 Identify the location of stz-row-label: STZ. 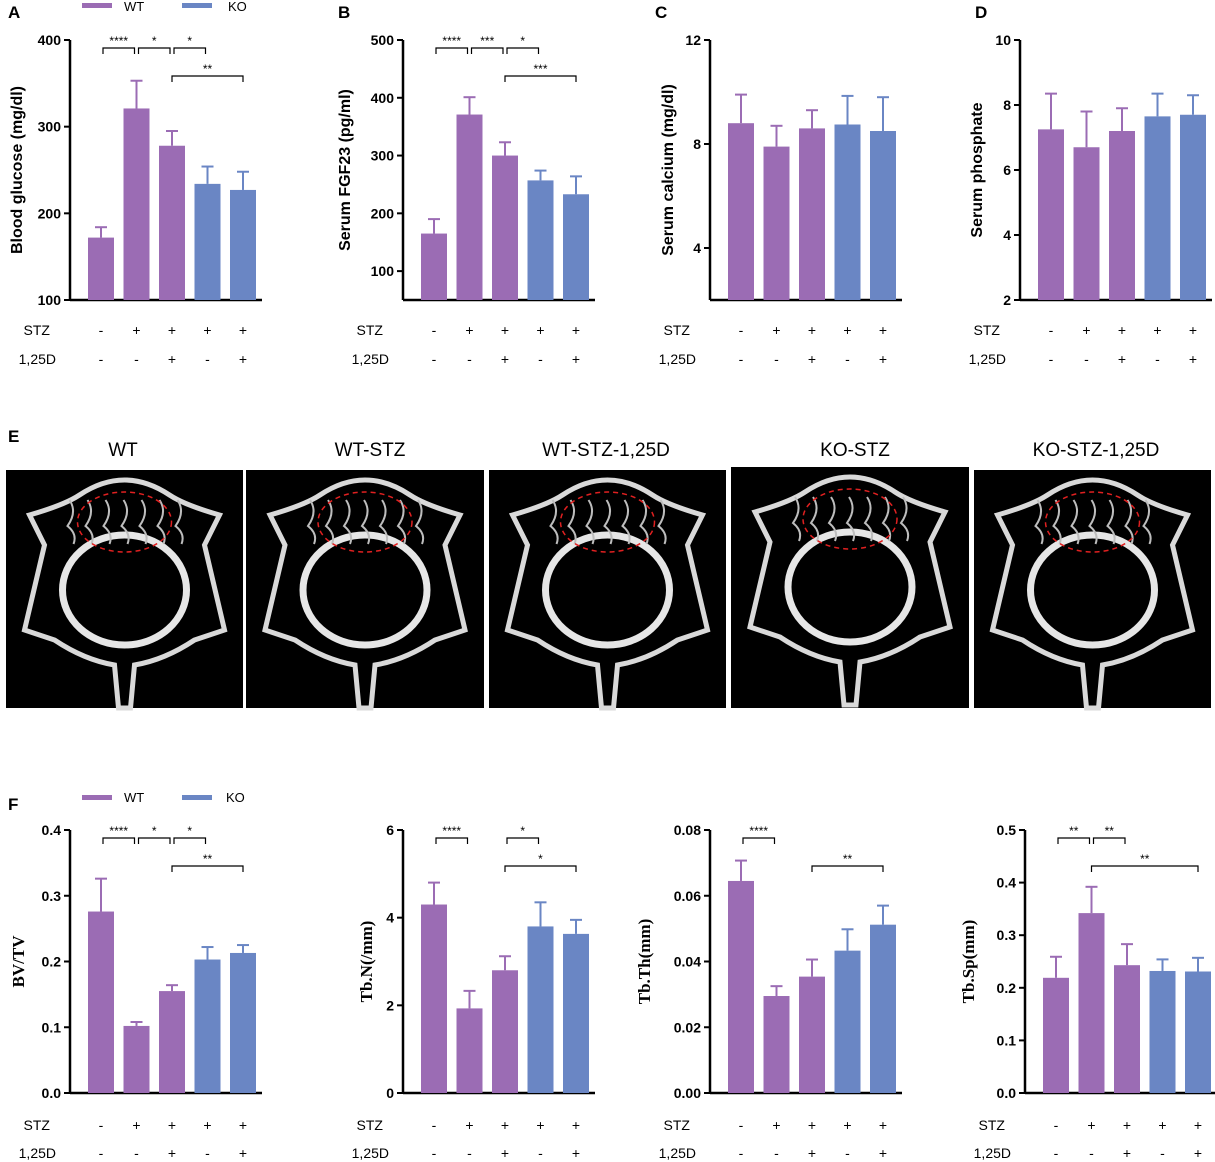
(370, 330).